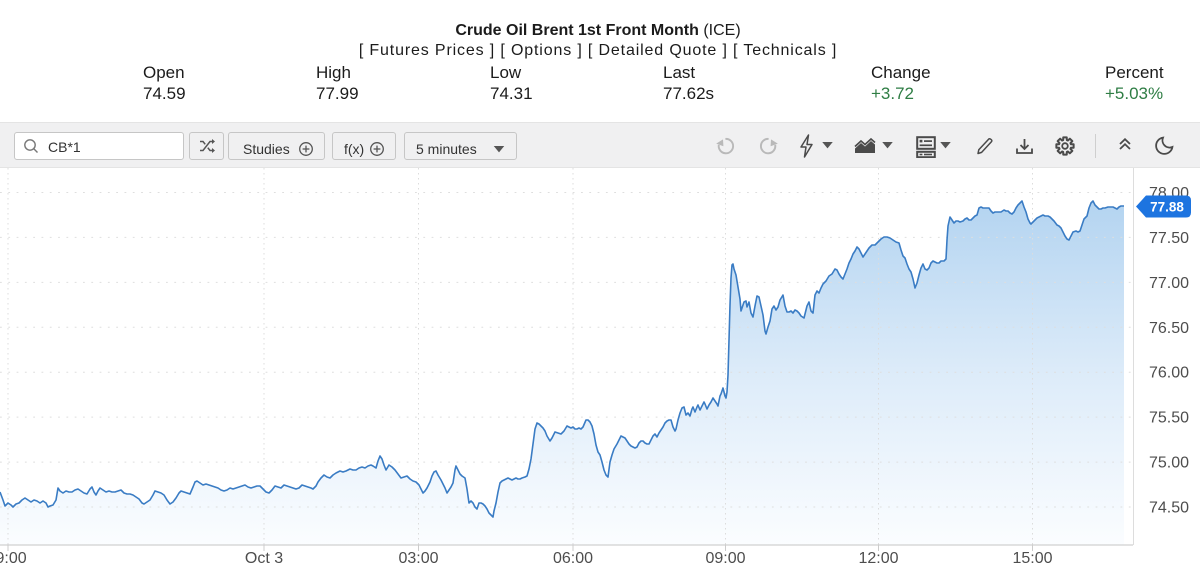 The image size is (1200, 574). Describe the element at coordinates (1169, 283) in the screenshot. I see `svg-text: 77.00` at that location.